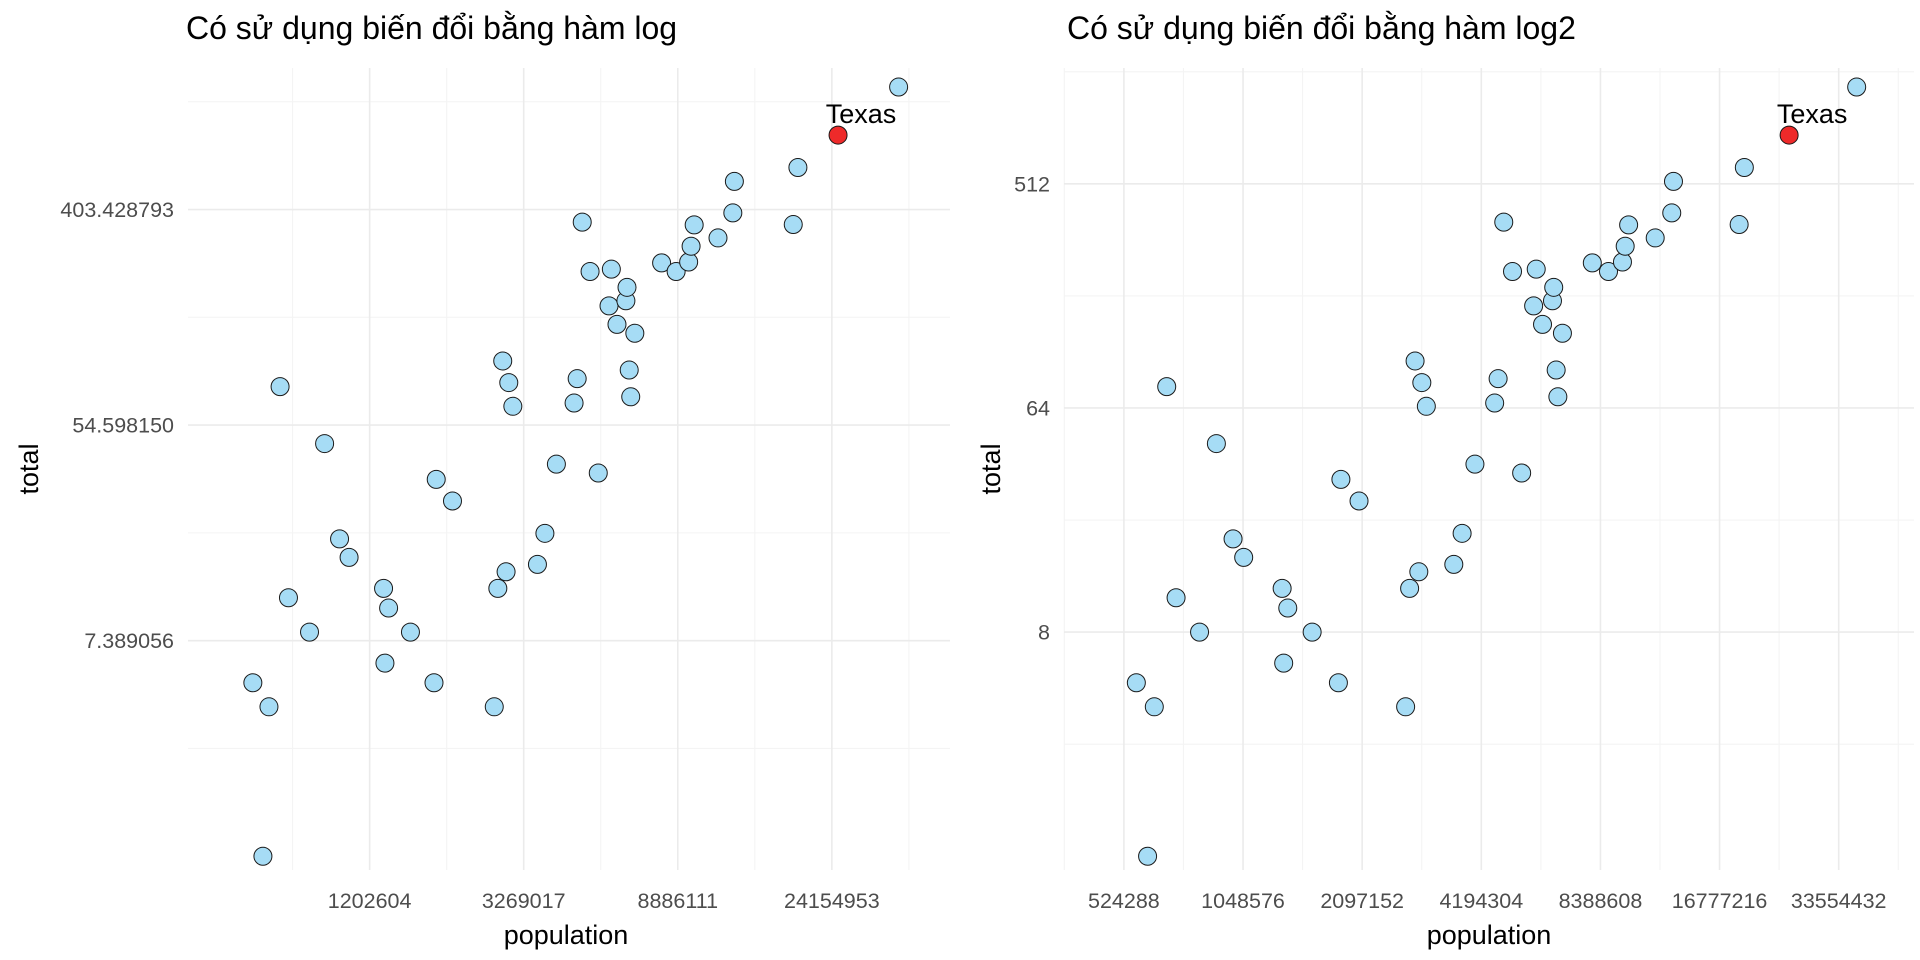 The height and width of the screenshot is (960, 1920). What do you see at coordinates (1044, 633) in the screenshot?
I see `right-y-tick-label: 8` at bounding box center [1044, 633].